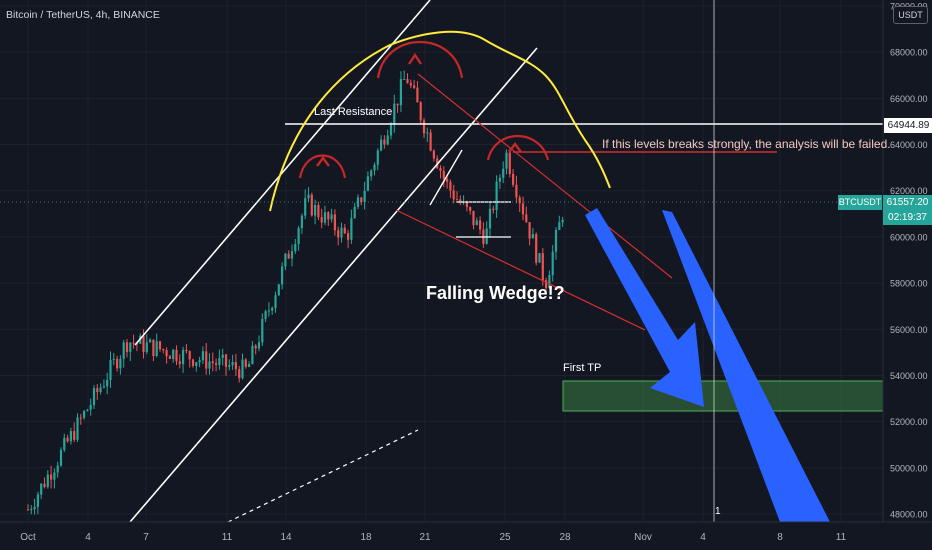 This screenshot has width=932, height=550. I want to click on first-tp-zone, so click(723, 396).